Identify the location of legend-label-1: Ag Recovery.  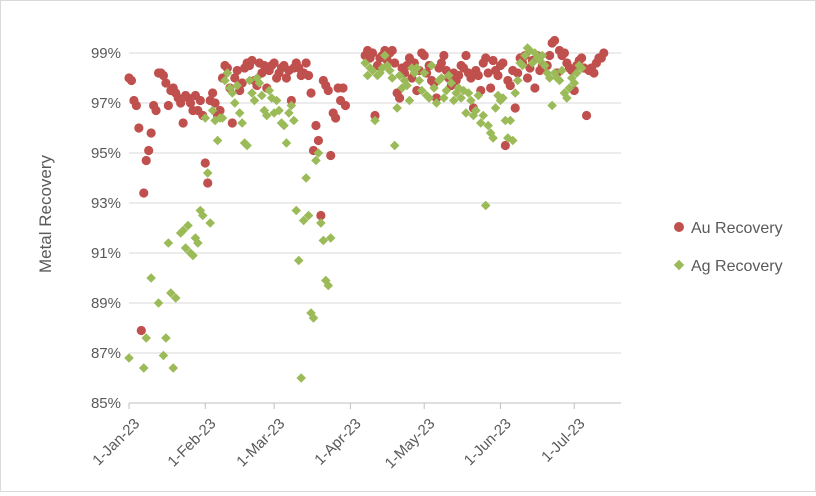
(737, 266).